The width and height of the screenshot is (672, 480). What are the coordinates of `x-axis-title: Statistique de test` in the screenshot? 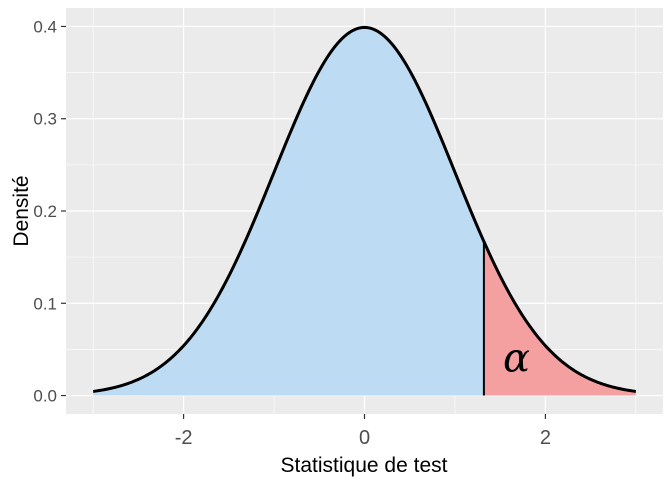 It's located at (364, 465).